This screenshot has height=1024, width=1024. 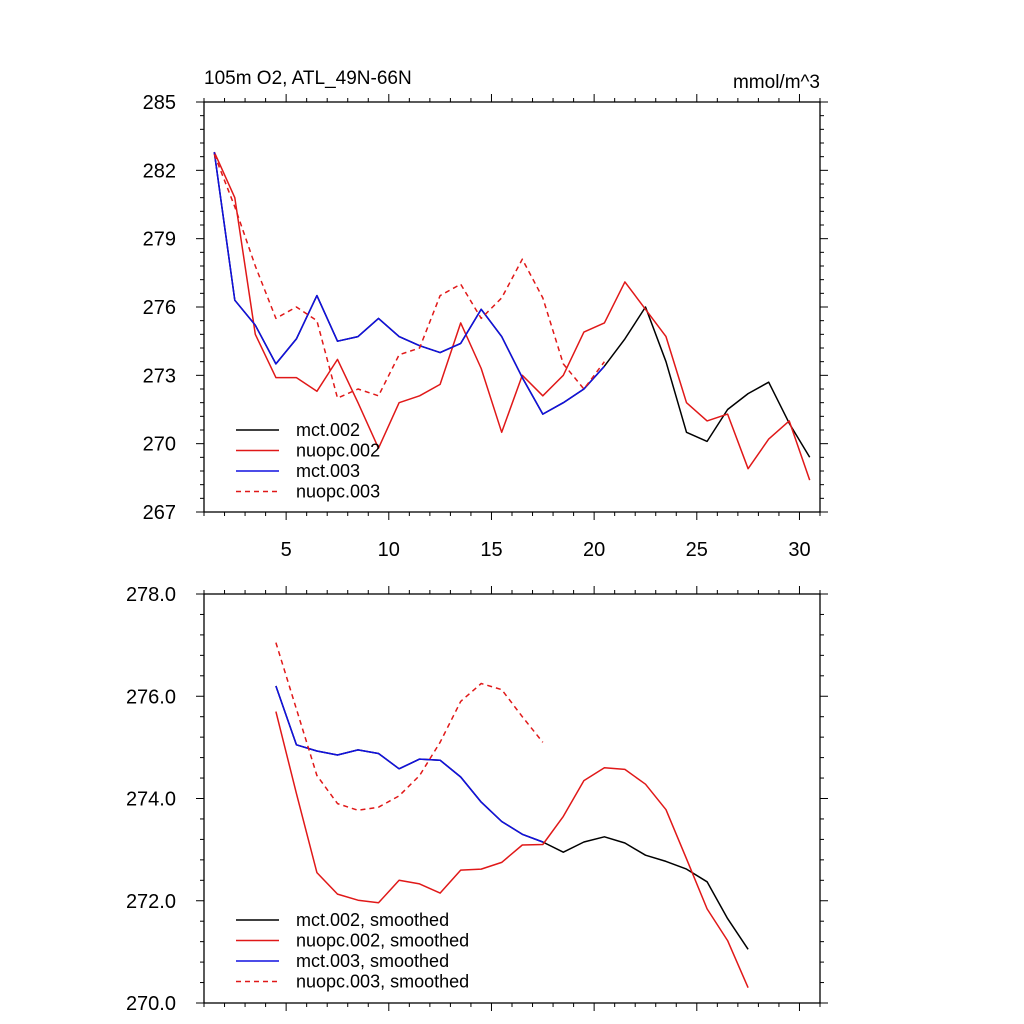 What do you see at coordinates (159, 240) in the screenshot?
I see `y-tick-label: 279` at bounding box center [159, 240].